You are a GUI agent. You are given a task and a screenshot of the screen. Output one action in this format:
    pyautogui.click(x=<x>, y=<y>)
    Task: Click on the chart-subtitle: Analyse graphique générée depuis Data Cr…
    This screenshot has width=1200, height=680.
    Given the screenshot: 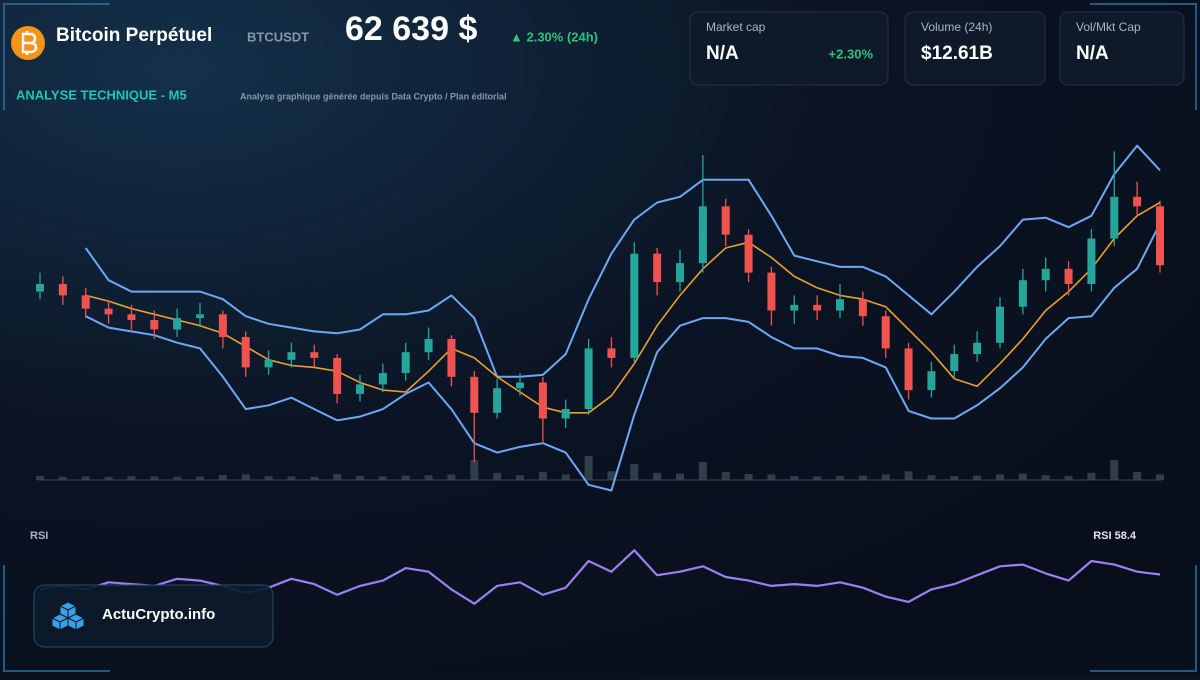 What is the action you would take?
    pyautogui.click(x=373, y=96)
    